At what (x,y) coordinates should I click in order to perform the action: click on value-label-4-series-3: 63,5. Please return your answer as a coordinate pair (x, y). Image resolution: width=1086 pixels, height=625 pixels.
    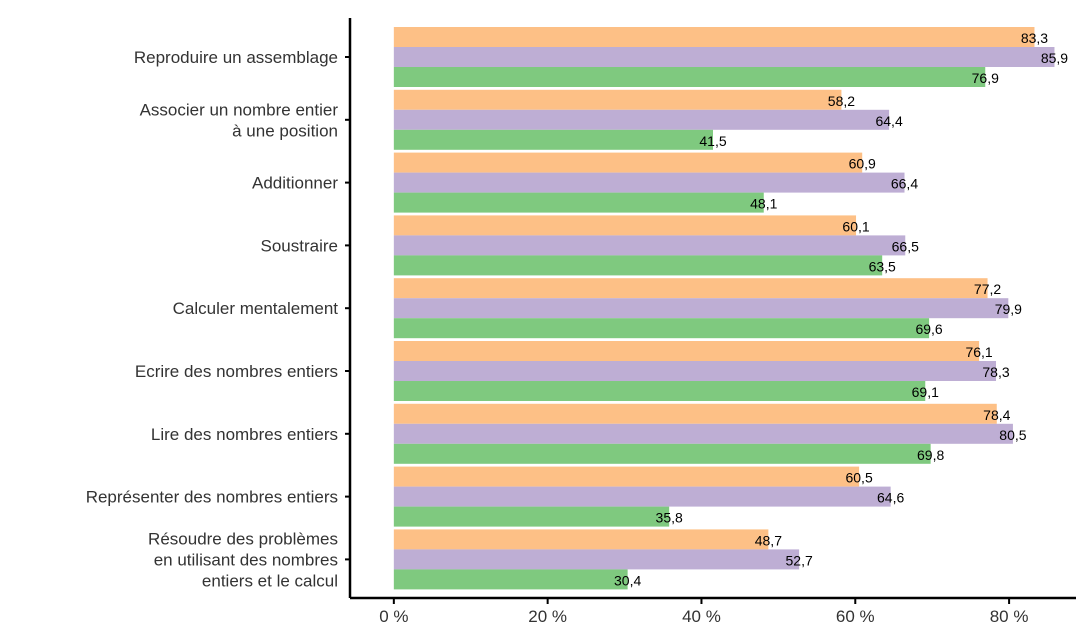
    Looking at the image, I should click on (882, 266).